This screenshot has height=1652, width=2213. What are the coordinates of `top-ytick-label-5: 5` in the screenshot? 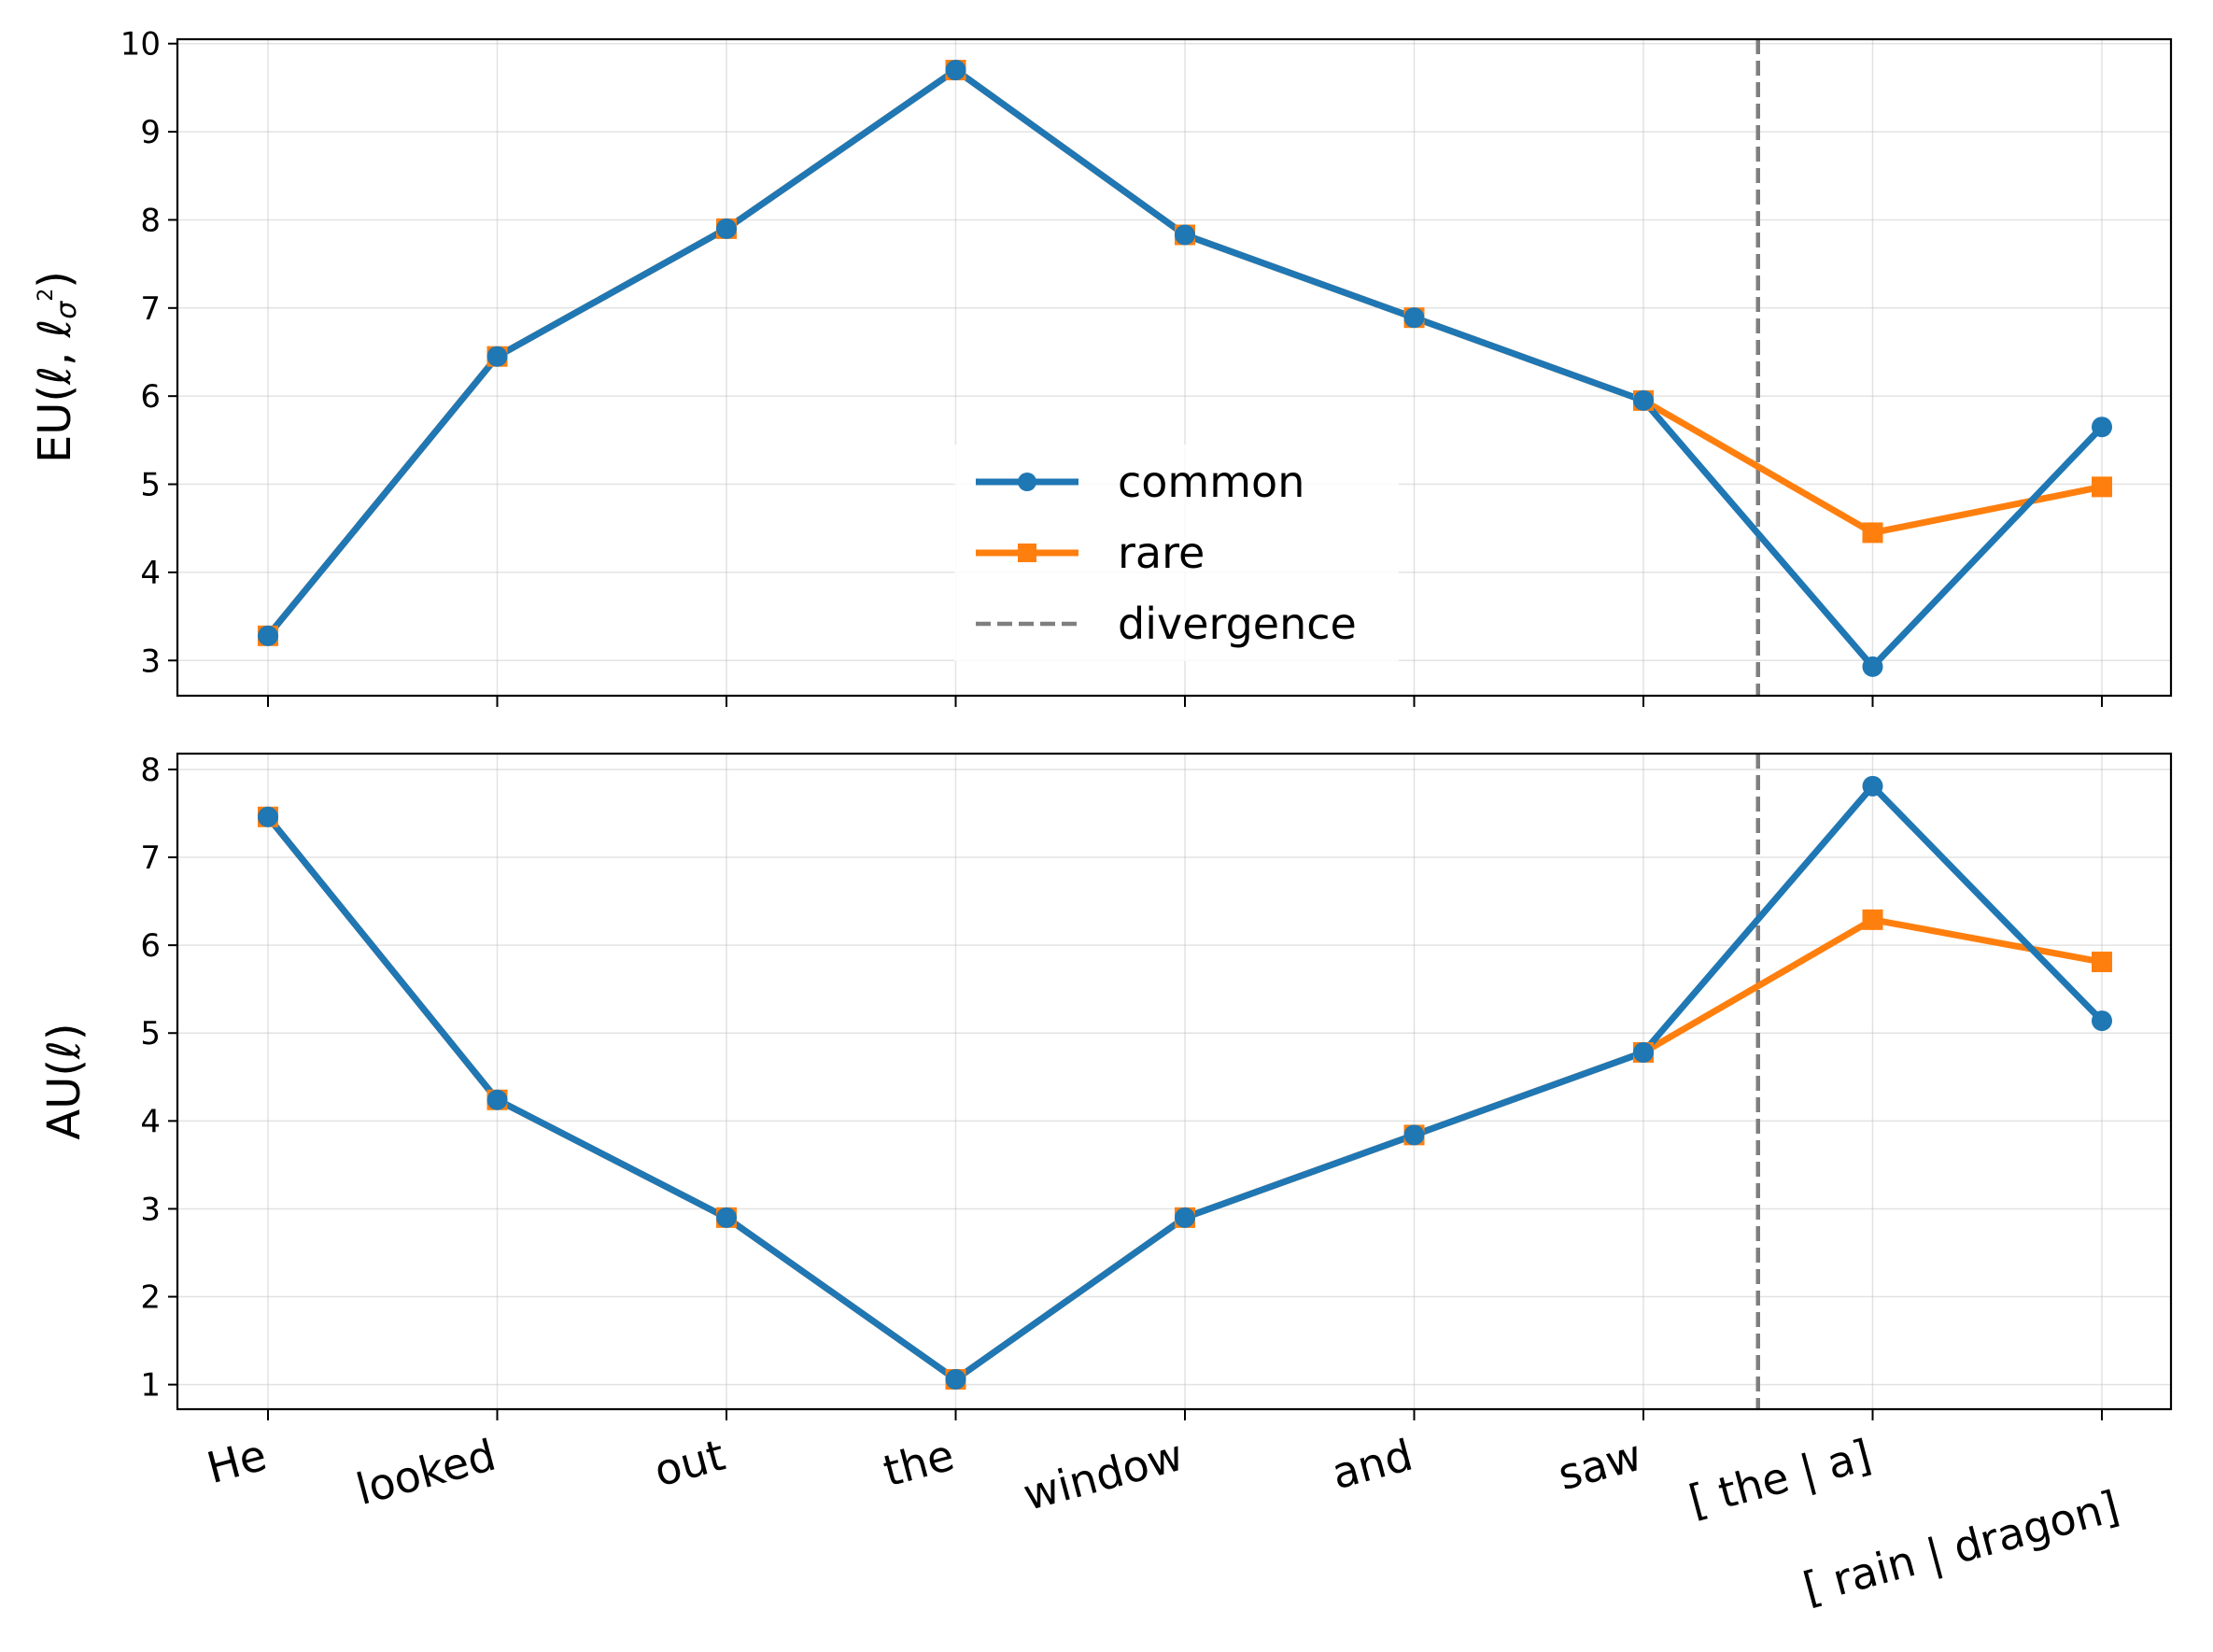 It's located at (151, 485).